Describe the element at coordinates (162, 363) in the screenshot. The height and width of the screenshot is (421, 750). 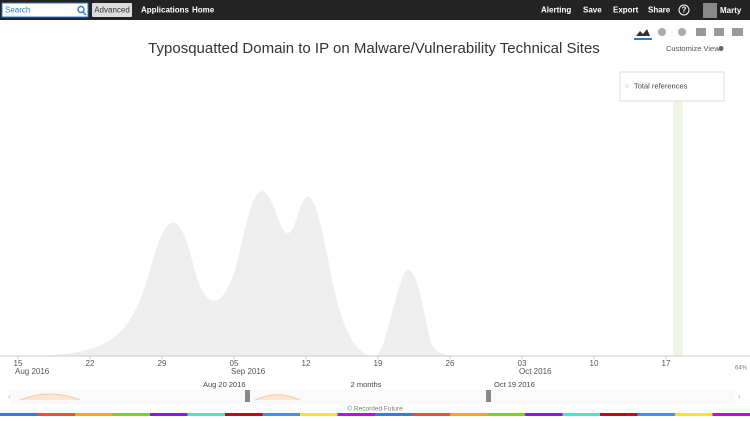
I see `x-tick-label: 29` at that location.